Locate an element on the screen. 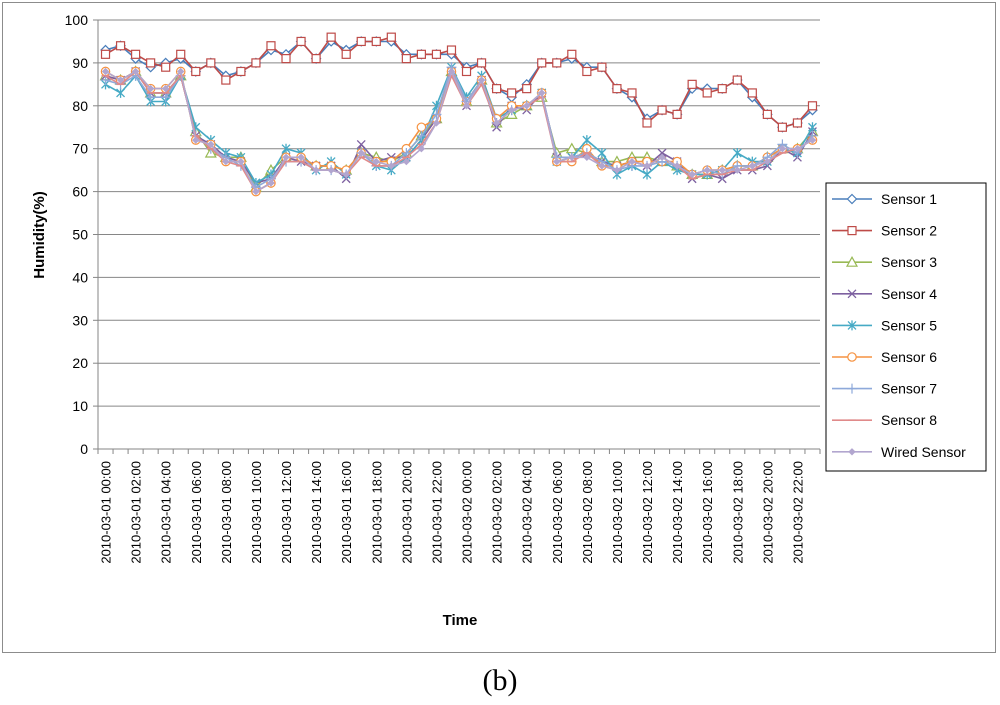 The height and width of the screenshot is (705, 1000). legend-item: Sensor 5 is located at coordinates (884, 325).